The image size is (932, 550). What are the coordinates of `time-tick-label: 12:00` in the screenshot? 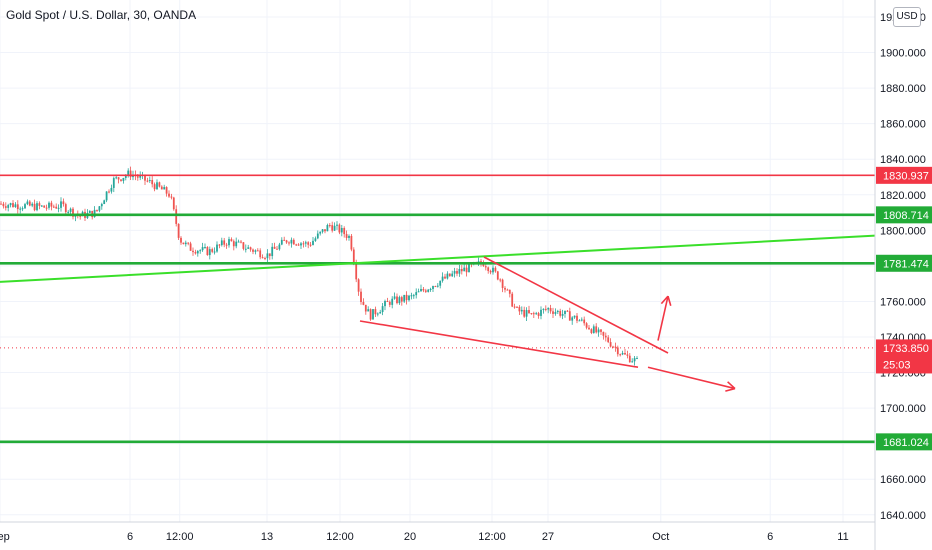 It's located at (492, 537).